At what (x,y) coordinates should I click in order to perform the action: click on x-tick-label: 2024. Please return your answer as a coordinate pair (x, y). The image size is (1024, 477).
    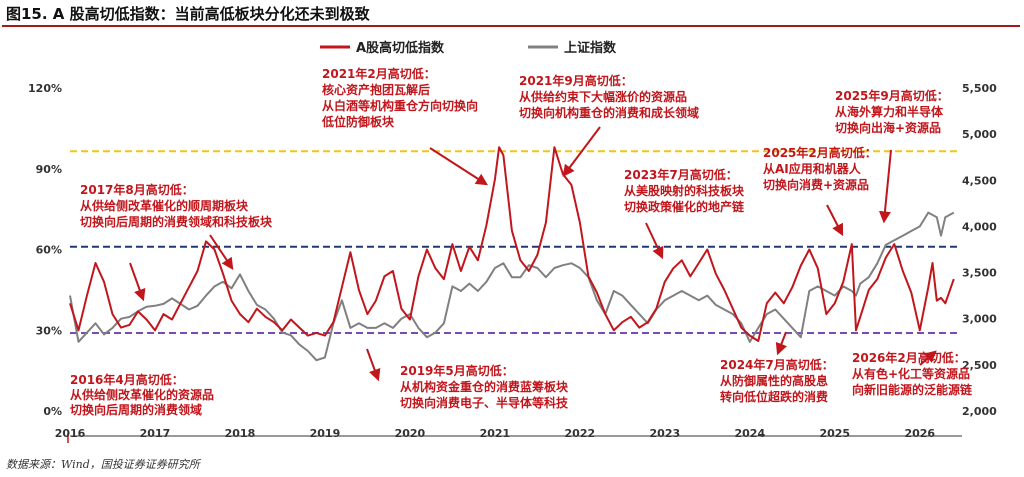
    Looking at the image, I should click on (749, 433).